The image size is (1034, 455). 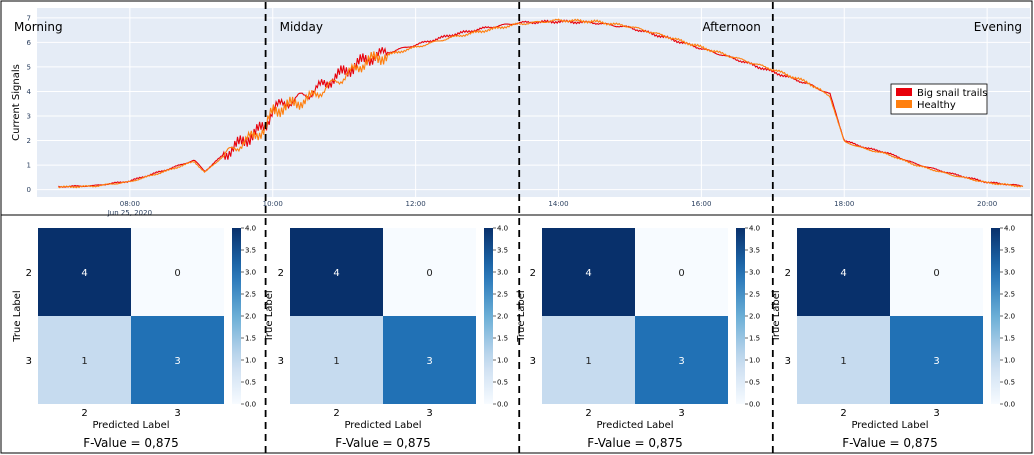 I want to click on legend-swatch, so click(x=904, y=104).